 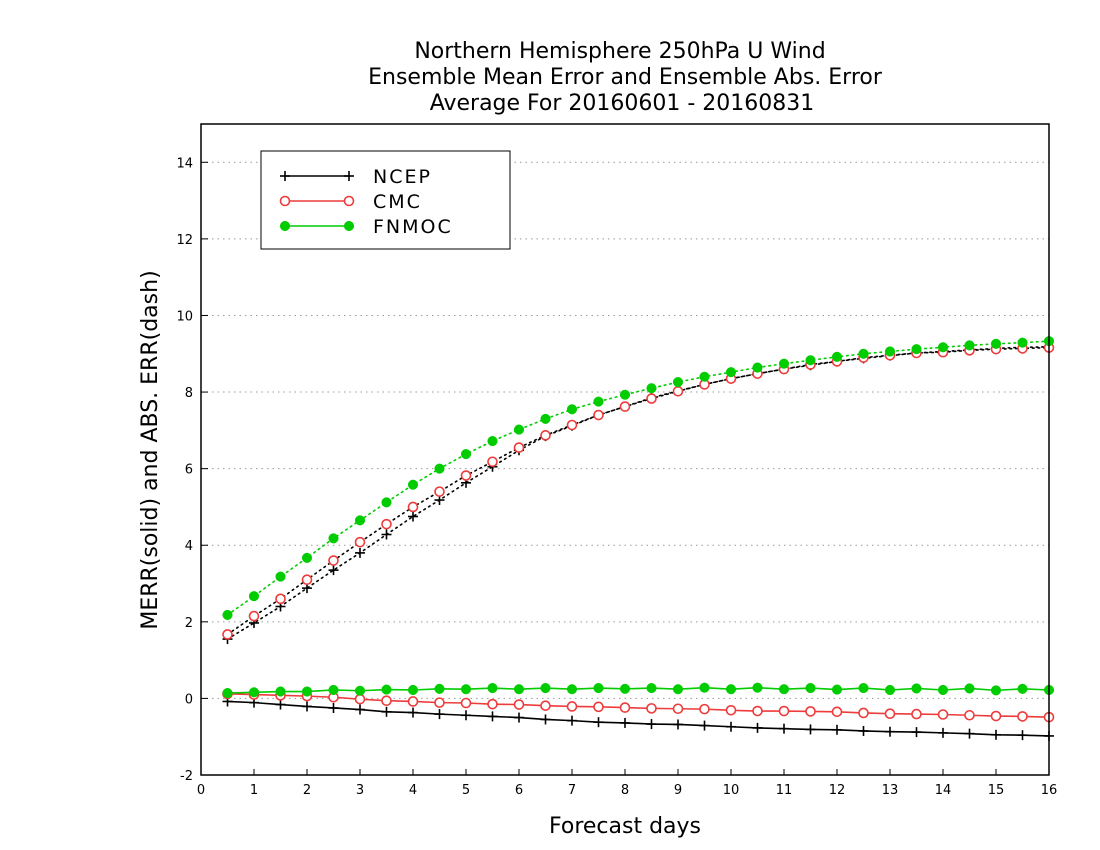 What do you see at coordinates (184, 240) in the screenshot?
I see `y-tick-label: 12` at bounding box center [184, 240].